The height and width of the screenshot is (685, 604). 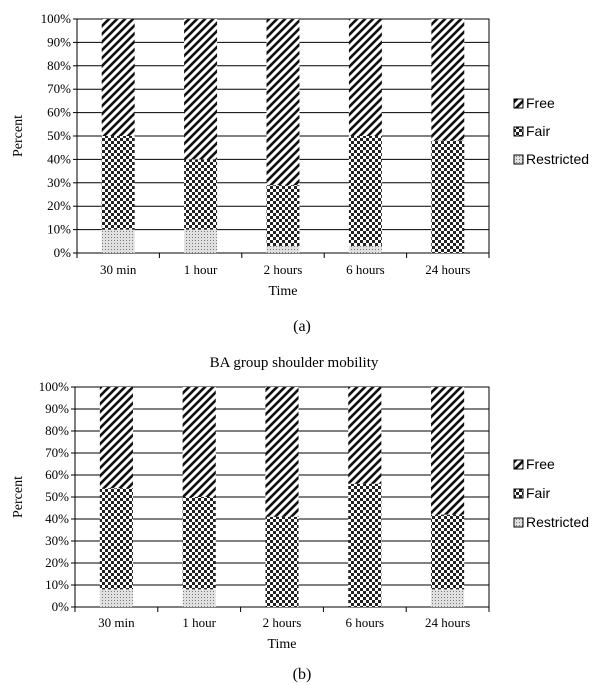 What do you see at coordinates (302, 326) in the screenshot?
I see `figure-caption: (a)` at bounding box center [302, 326].